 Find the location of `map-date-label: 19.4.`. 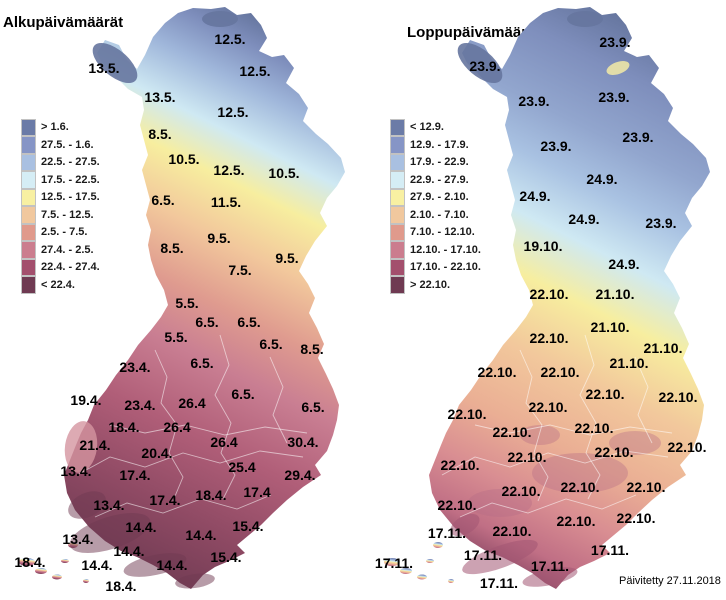

map-date-label: 19.4. is located at coordinates (86, 400).